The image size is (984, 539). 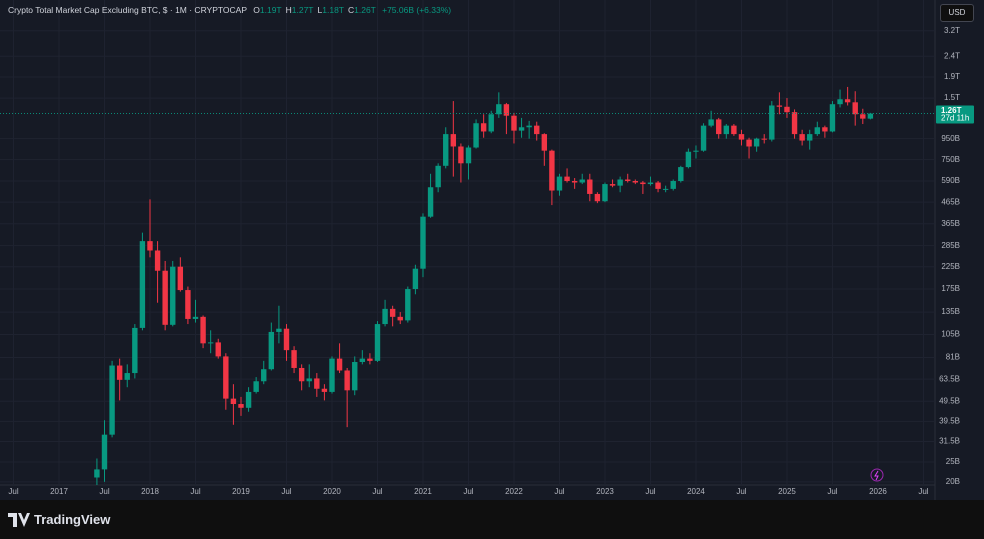 What do you see at coordinates (952, 55) in the screenshot?
I see `y-tick-label: 2.4T` at bounding box center [952, 55].